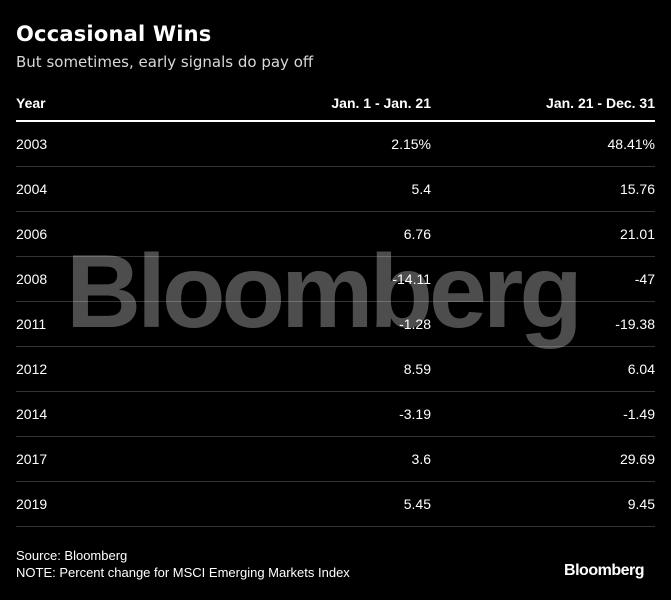 This screenshot has width=671, height=600. I want to click on cell-jan1-jan21: 5.4, so click(421, 189).